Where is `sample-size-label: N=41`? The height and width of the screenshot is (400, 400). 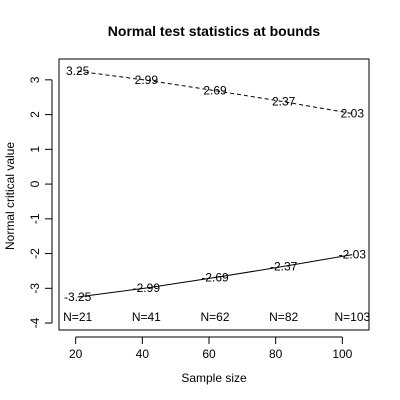
sample-size-label: N=41 is located at coordinates (146, 317).